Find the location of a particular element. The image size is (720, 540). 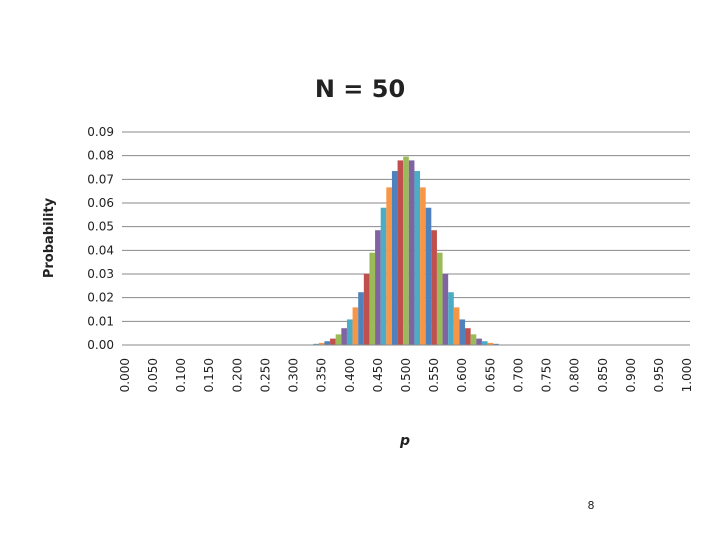

x-tick-label: 0.850 is located at coordinates (603, 375).